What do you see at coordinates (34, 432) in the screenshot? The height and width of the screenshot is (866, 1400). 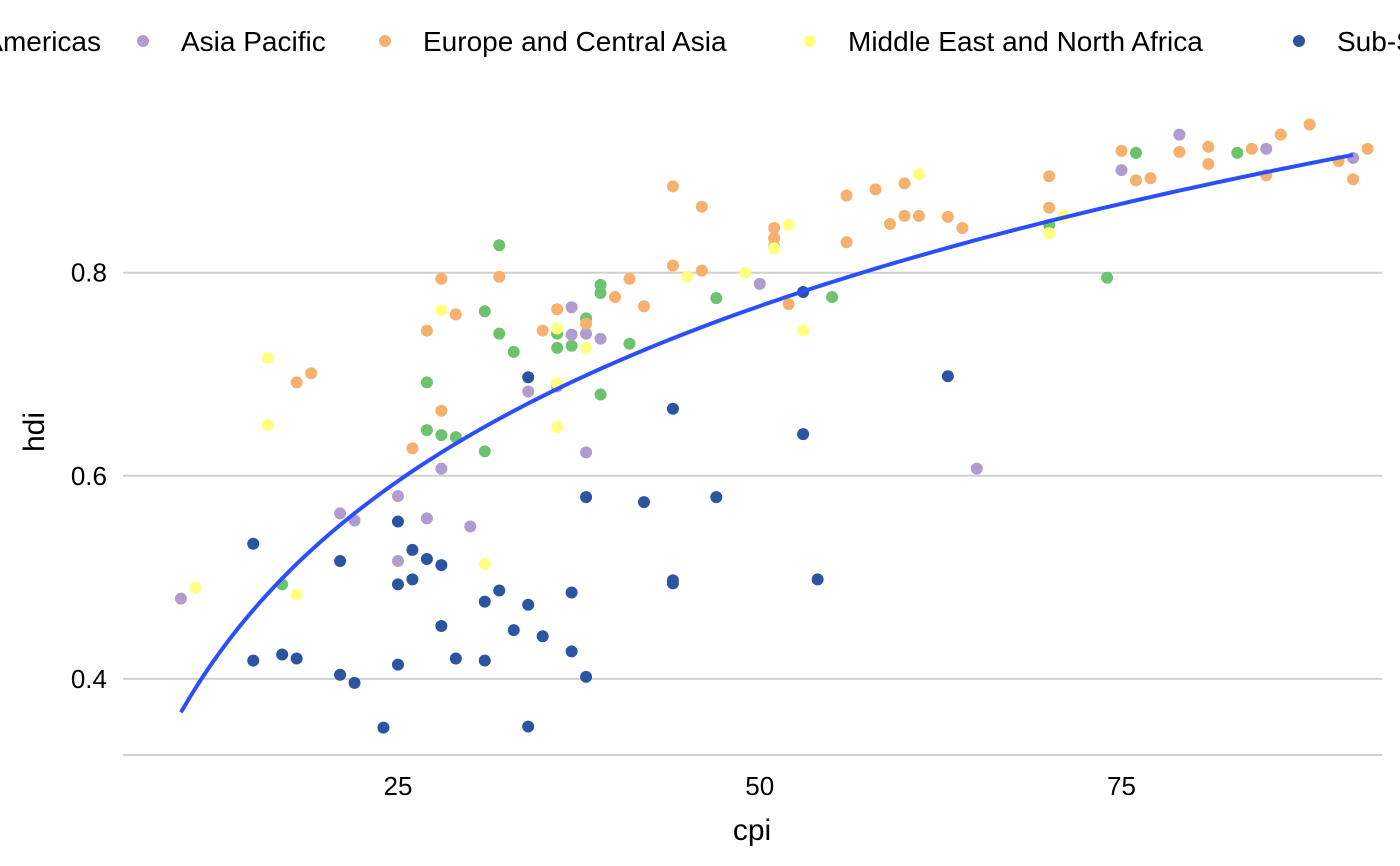 I see `y-axis-title: hdi` at bounding box center [34, 432].